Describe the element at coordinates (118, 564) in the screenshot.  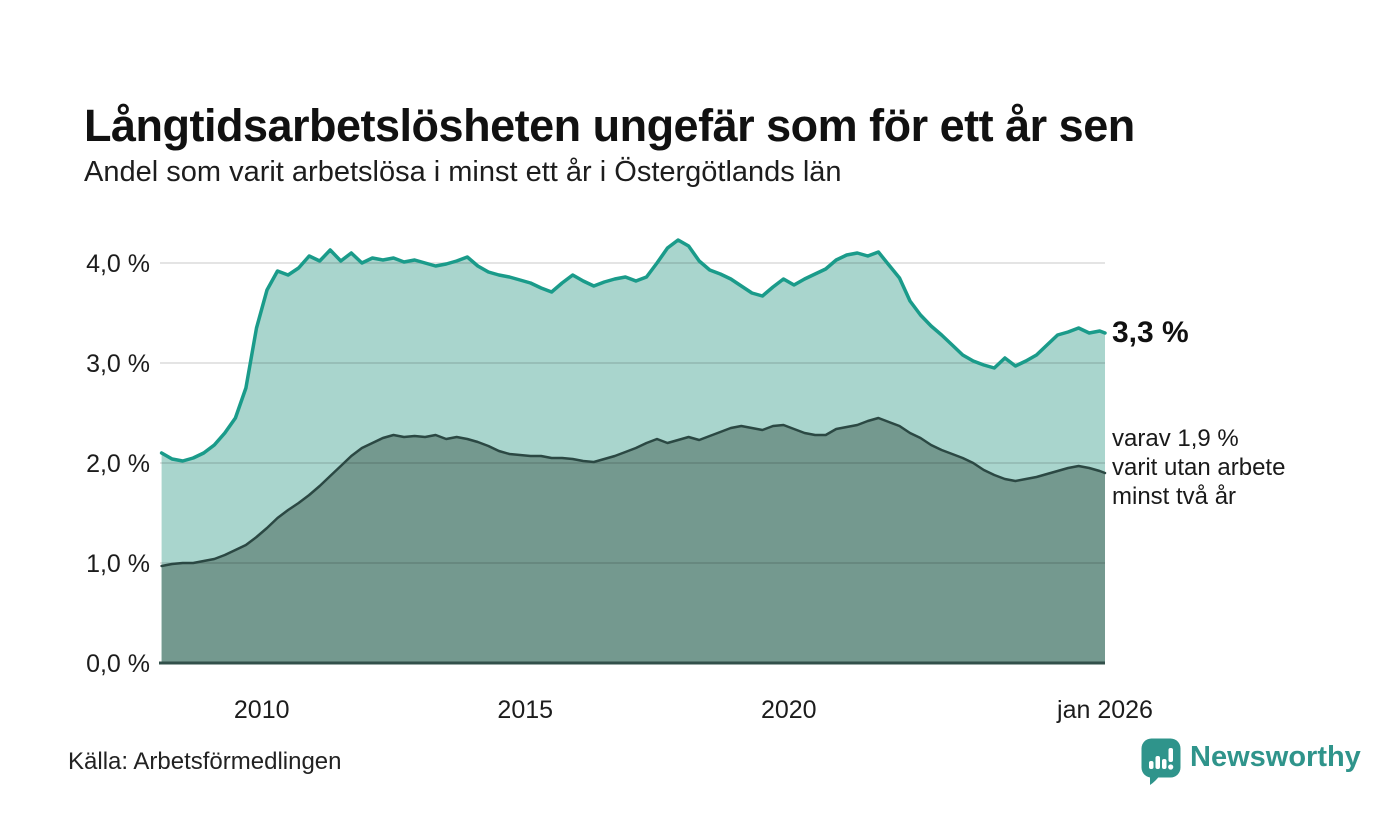
I see `y-tick-label: 1,0 %` at that location.